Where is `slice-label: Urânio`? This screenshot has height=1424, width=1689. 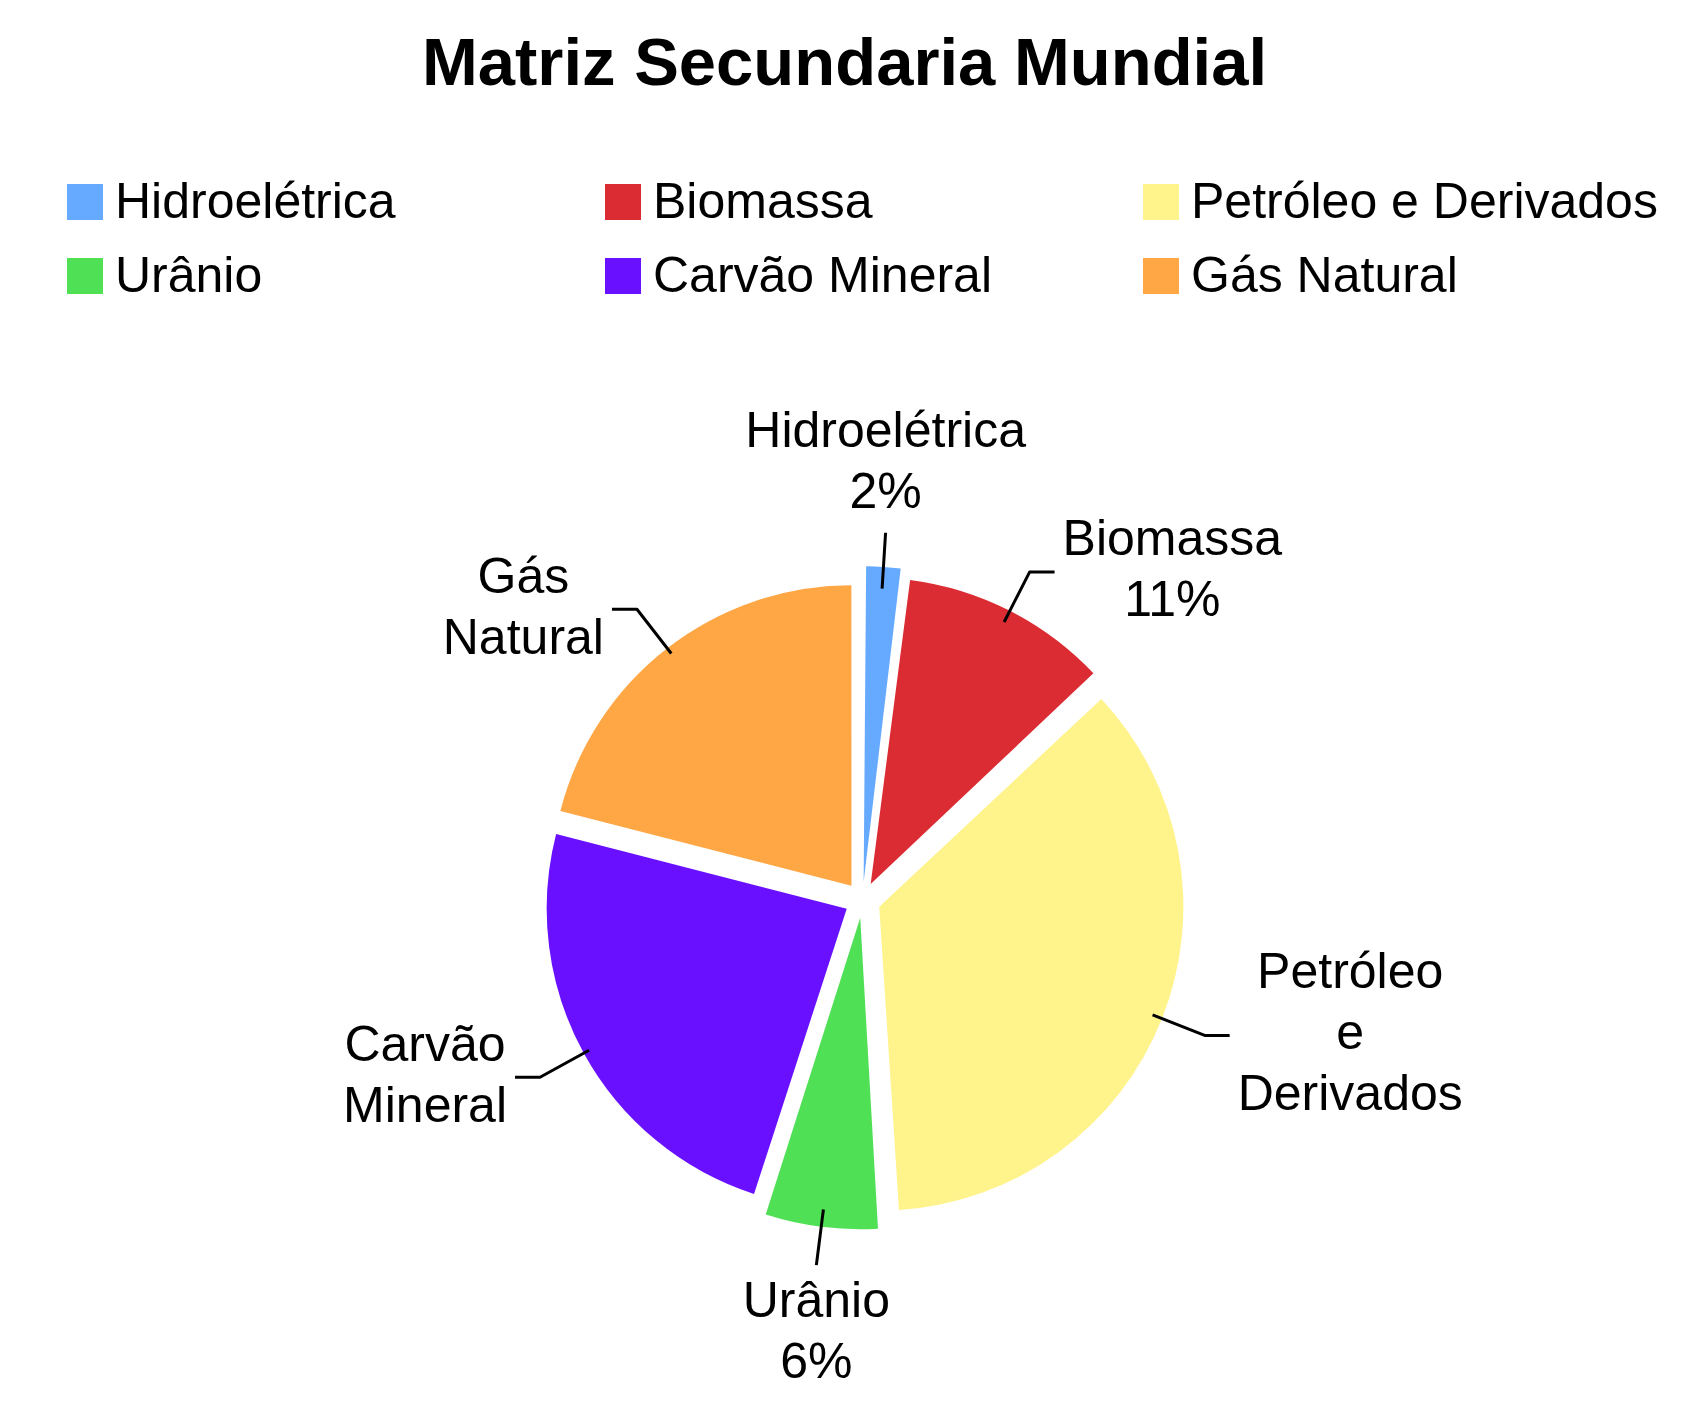
slice-label: Urânio is located at coordinates (816, 1300).